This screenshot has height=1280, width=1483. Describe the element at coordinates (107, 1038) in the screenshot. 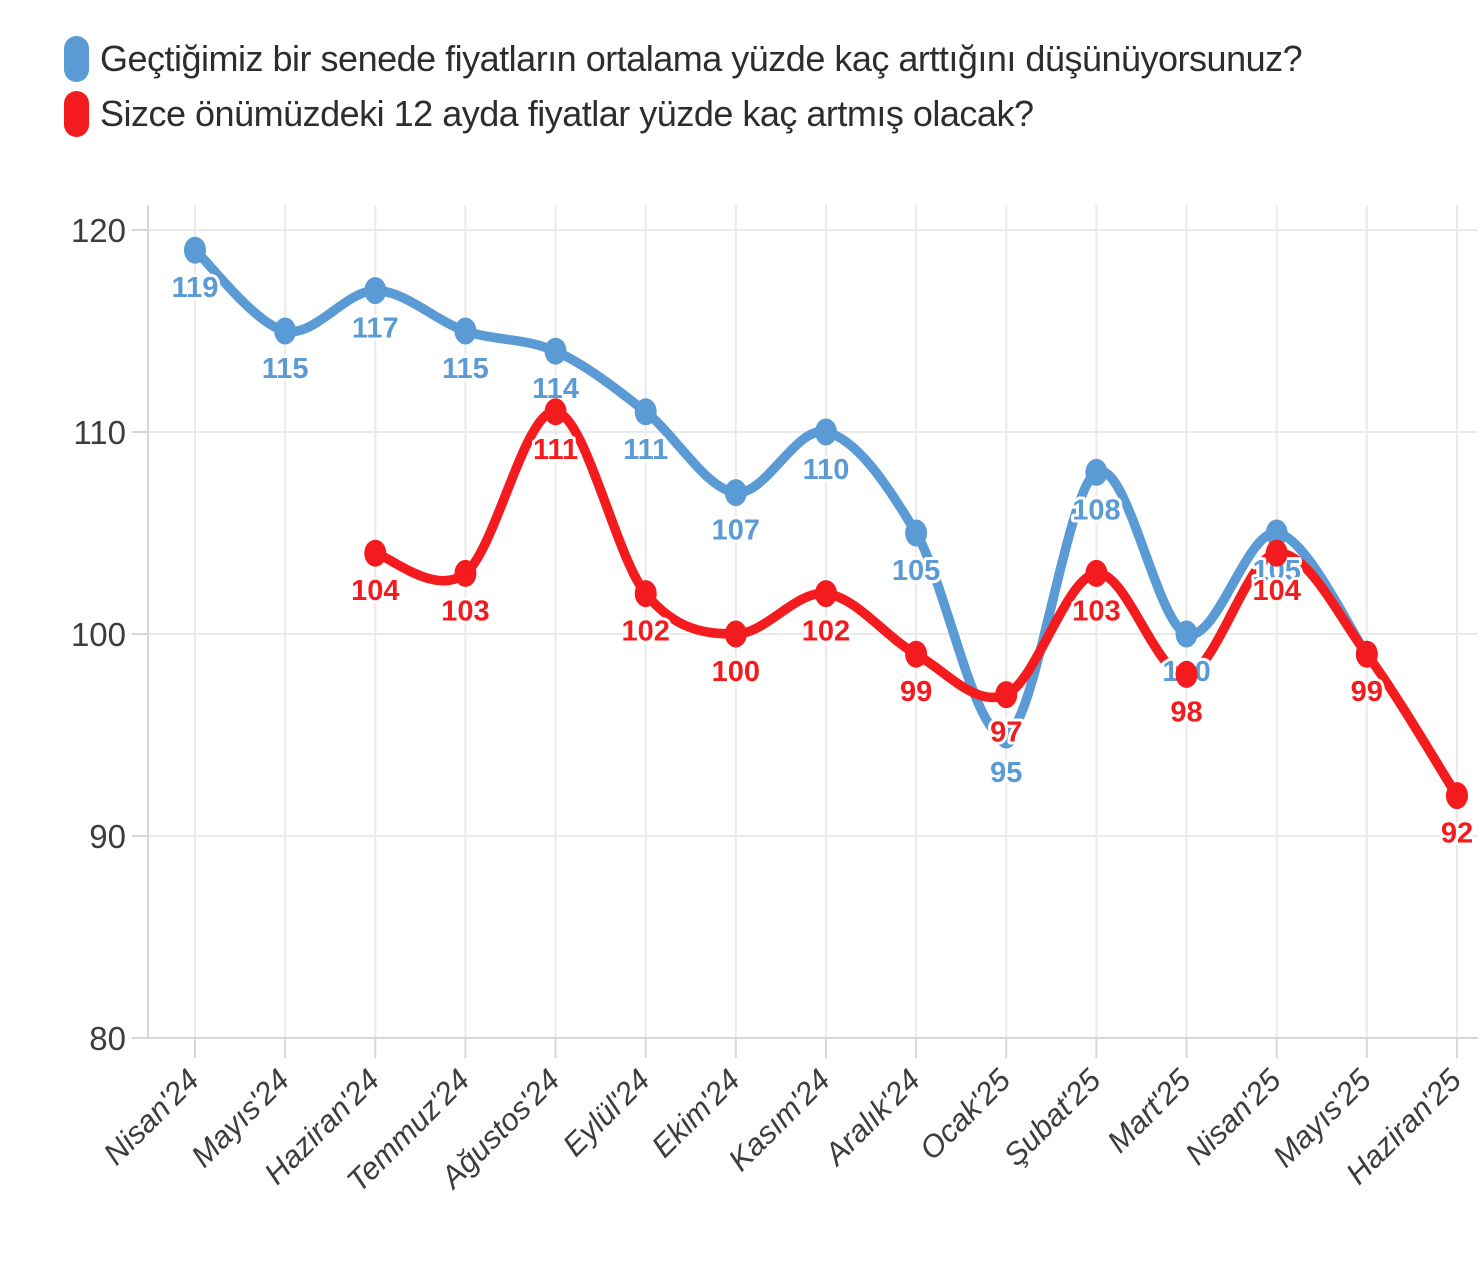

I see `y-axis-tick-label: 80` at that location.